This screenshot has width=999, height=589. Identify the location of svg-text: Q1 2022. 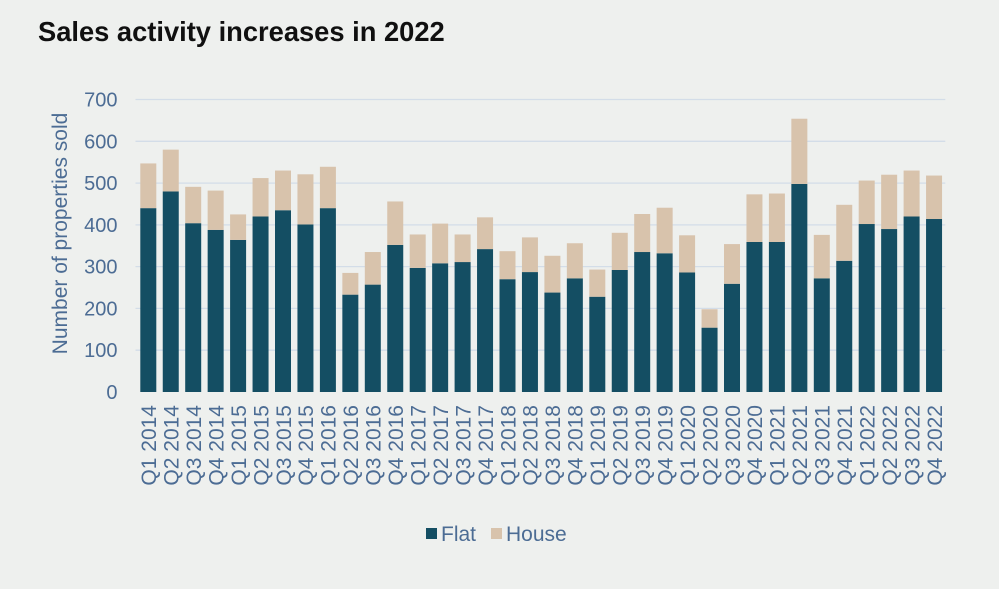
(867, 445).